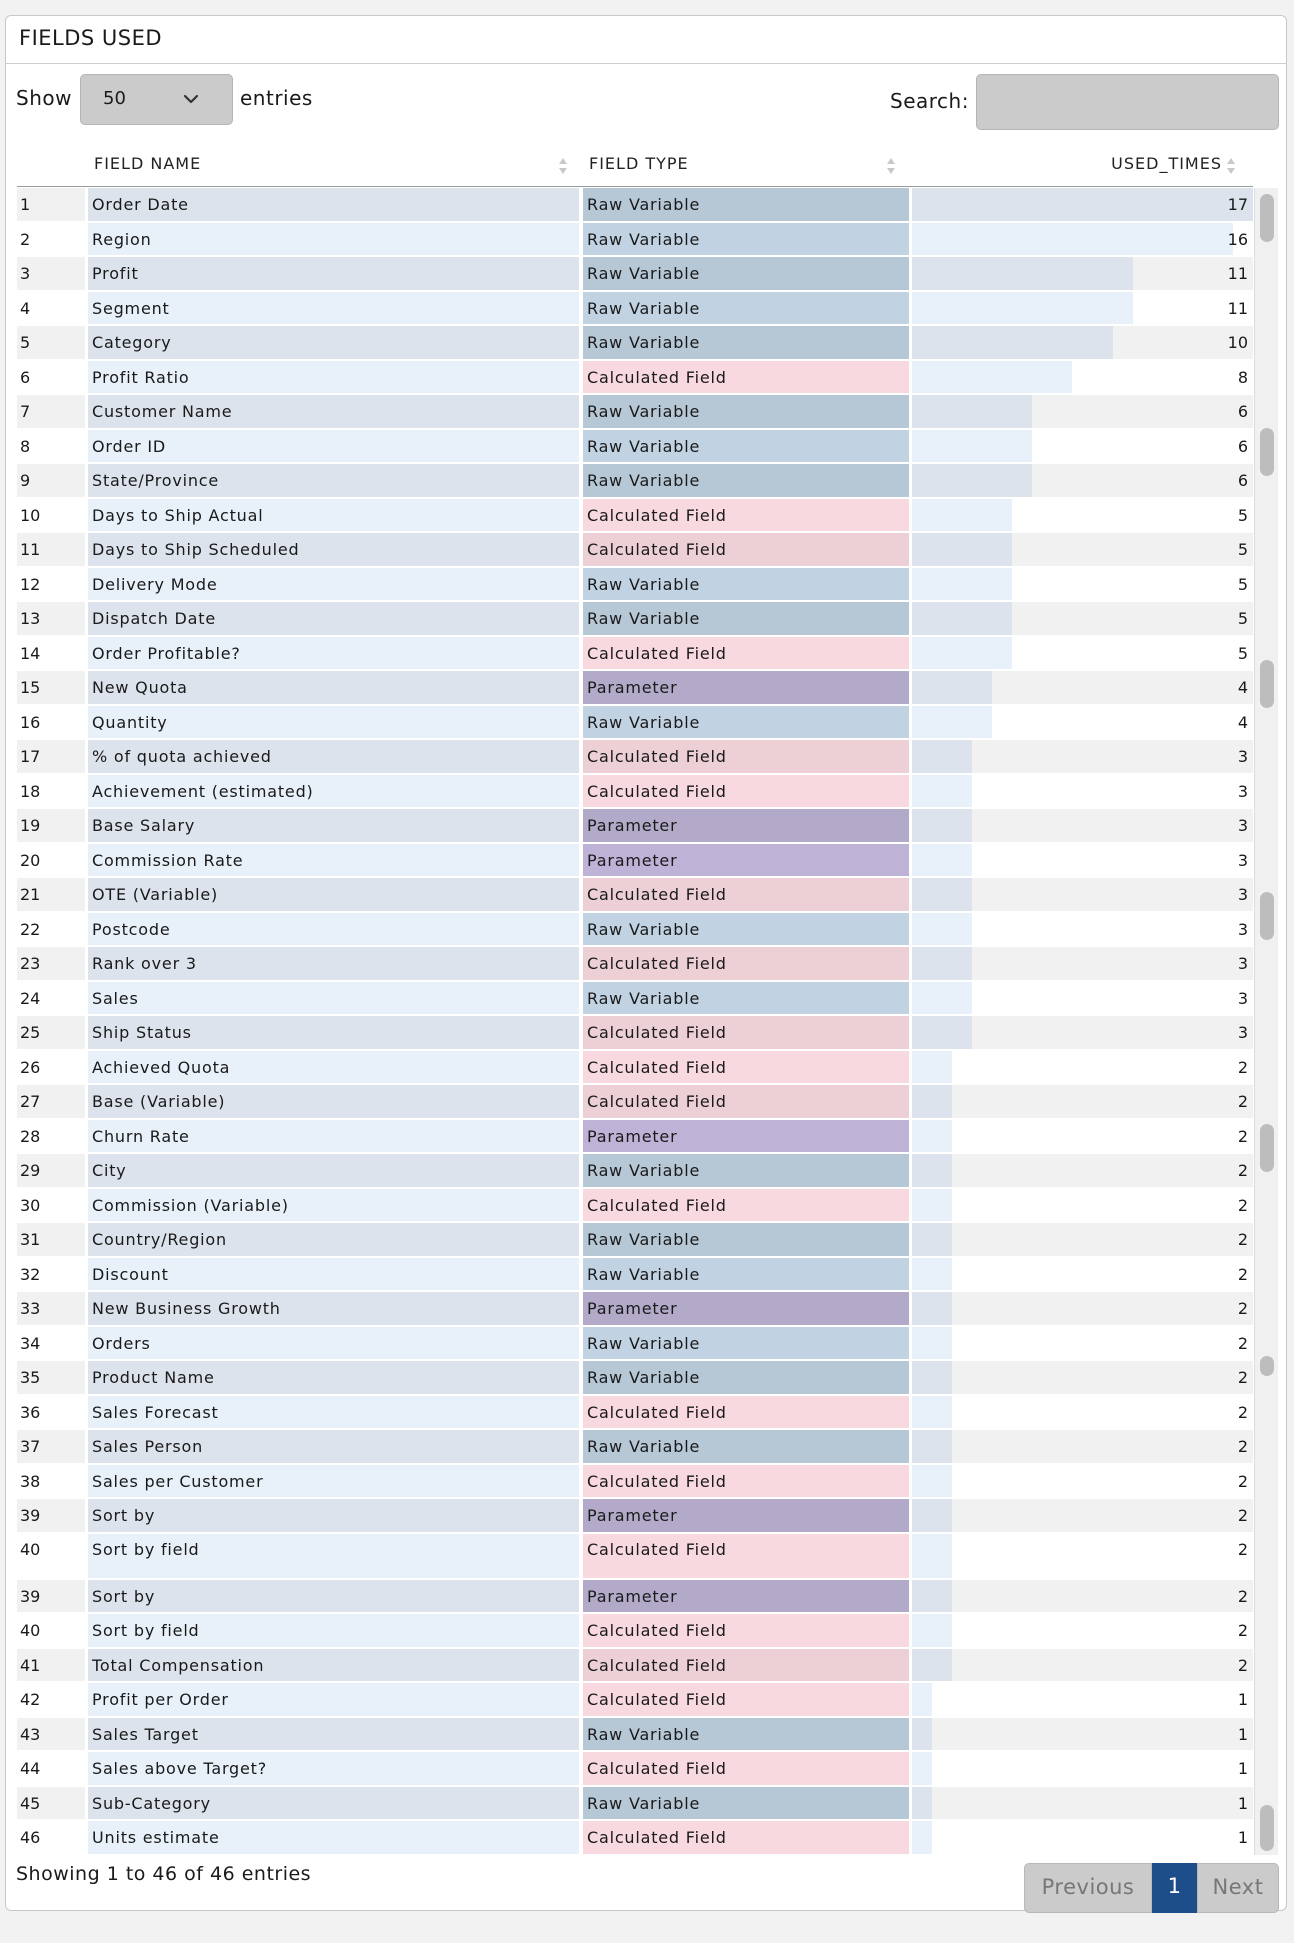 The image size is (1294, 1943). I want to click on row-number: 10, so click(51, 514).